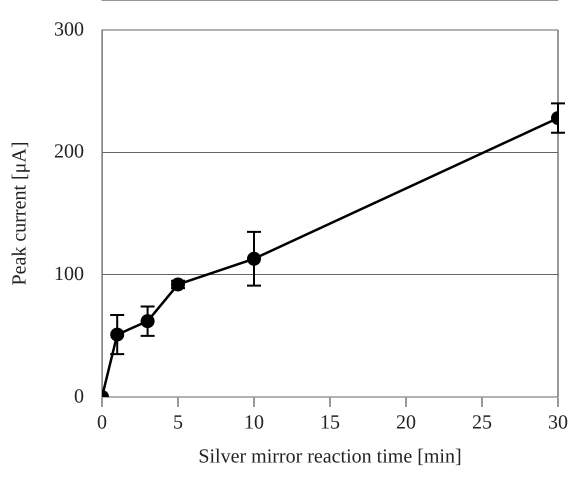 The image size is (578, 477). I want to click on y-tick-label: 300, so click(69, 29).